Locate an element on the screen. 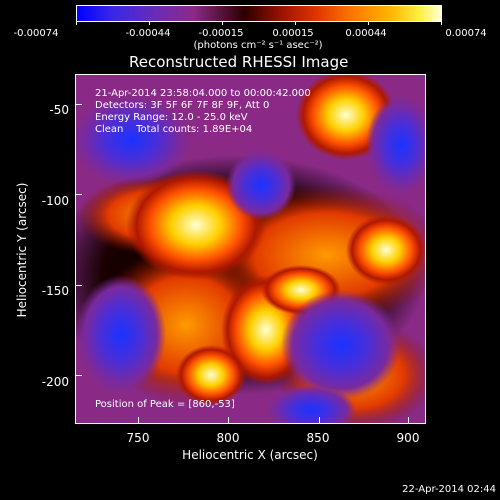  footer-timestamp: 22-Apr-2014 02:44 is located at coordinates (449, 489).